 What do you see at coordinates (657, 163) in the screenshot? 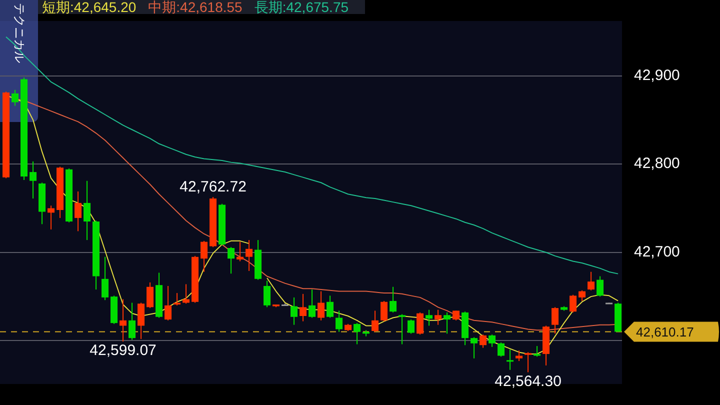
I see `y-tick-label: 42,800` at bounding box center [657, 163].